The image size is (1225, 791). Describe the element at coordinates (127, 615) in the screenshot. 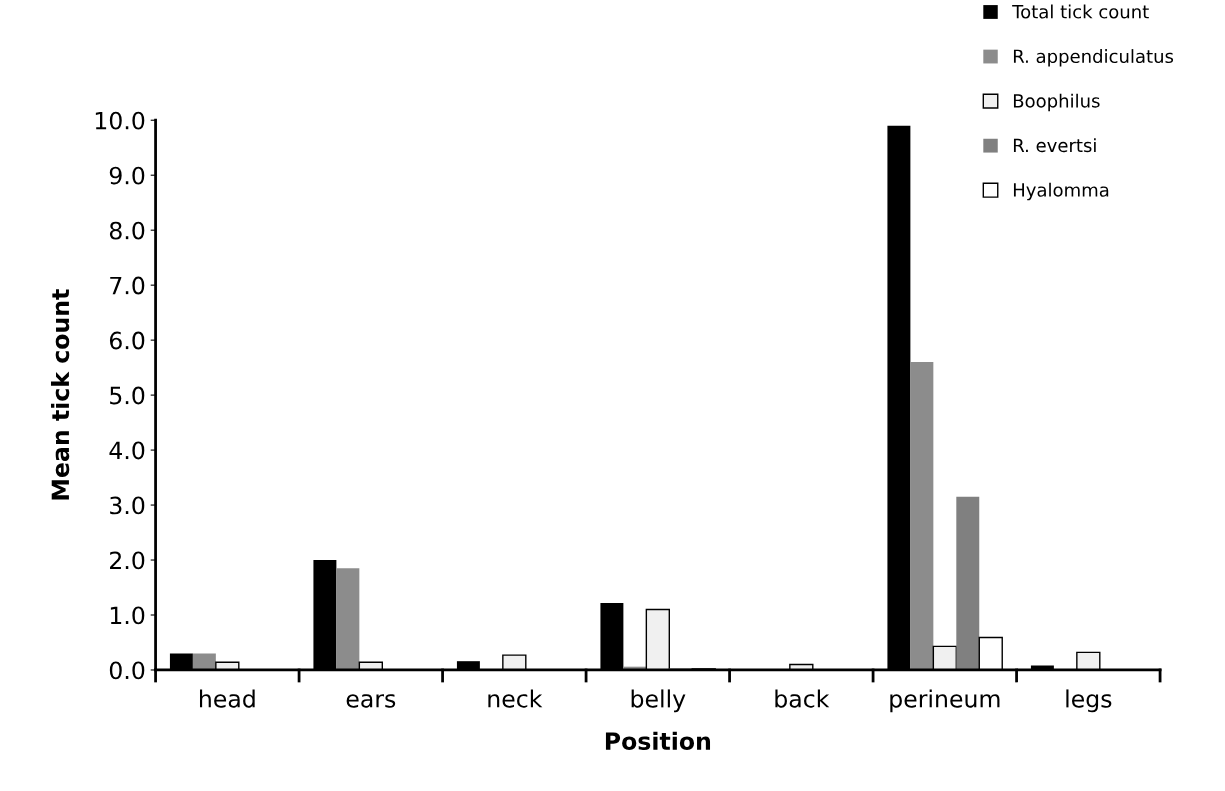

I see `y-tick-label: 1.0` at that location.